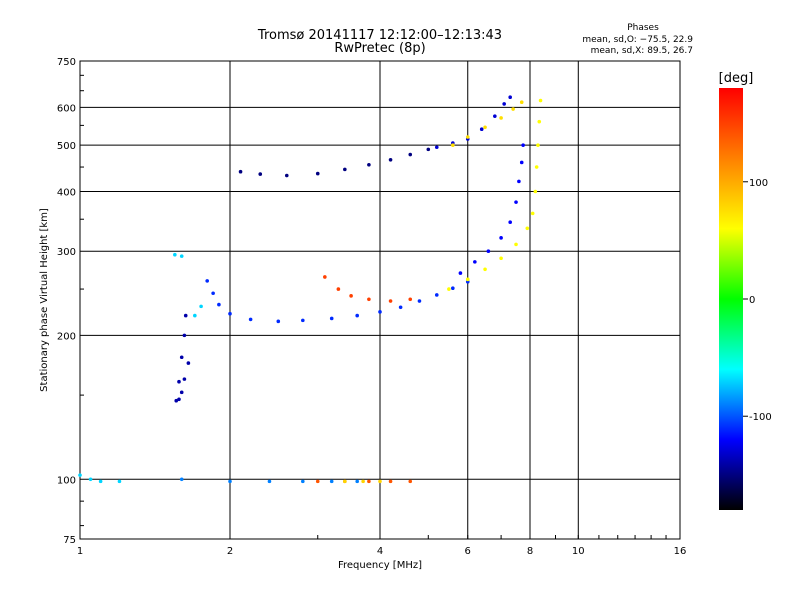 This screenshot has width=800, height=600. I want to click on y-axis-label: Stationary phase Virtual Height [km], so click(44, 300).